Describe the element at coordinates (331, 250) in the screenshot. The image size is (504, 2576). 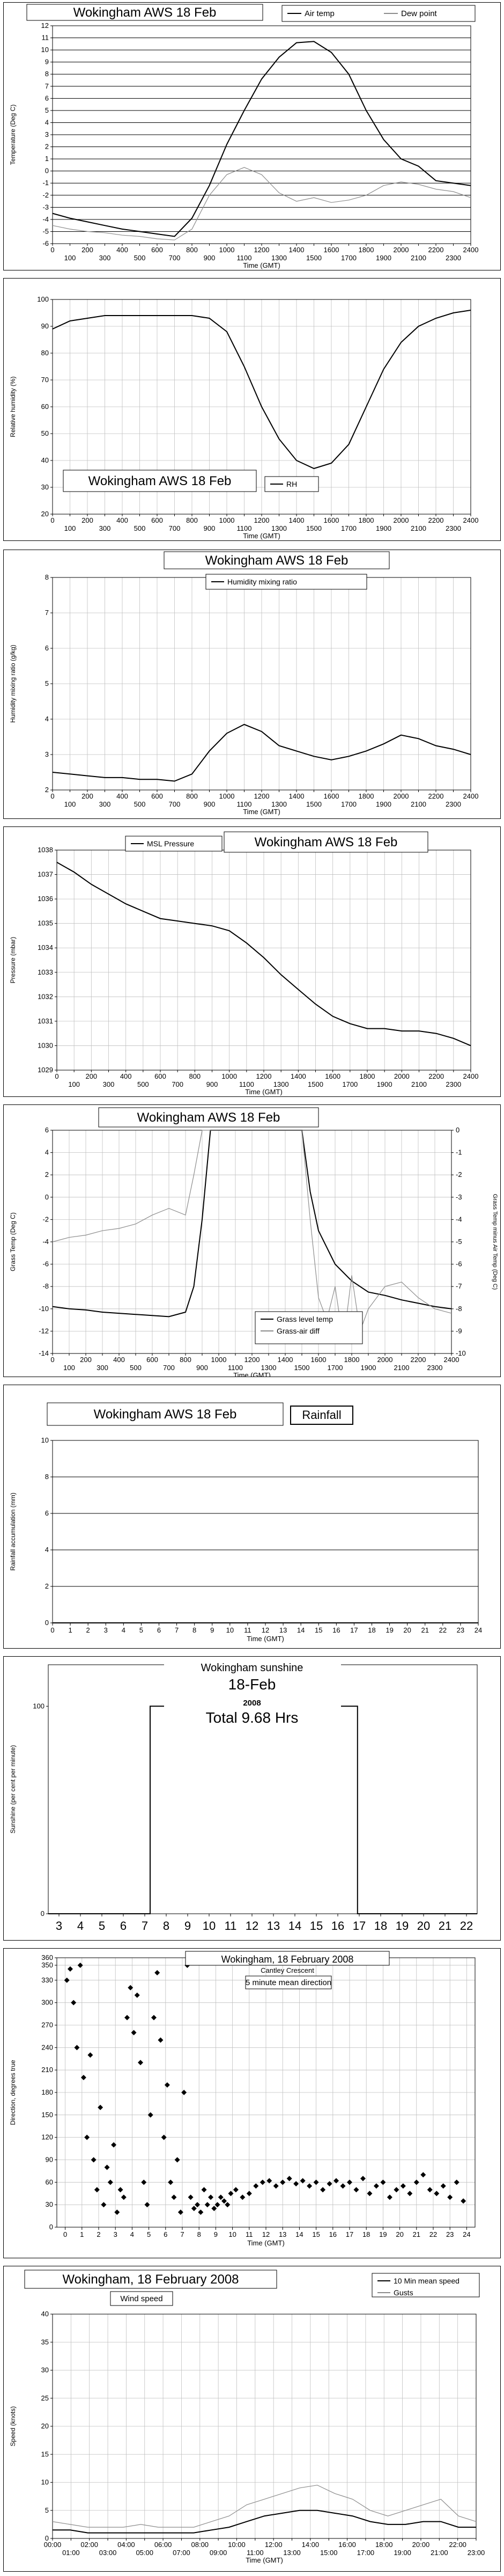
I see `x-tick-label: 1600` at that location.